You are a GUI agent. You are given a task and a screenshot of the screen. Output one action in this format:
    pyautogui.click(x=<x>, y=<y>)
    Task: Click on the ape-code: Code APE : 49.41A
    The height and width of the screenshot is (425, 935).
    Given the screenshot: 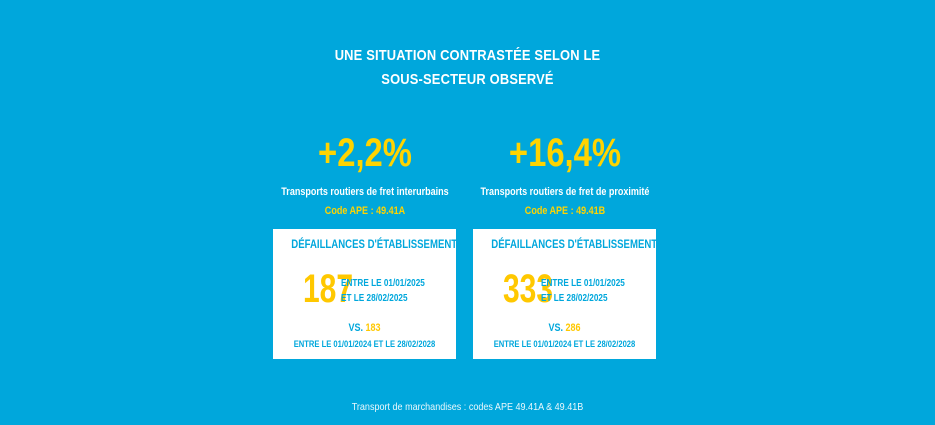 What is the action you would take?
    pyautogui.click(x=365, y=211)
    